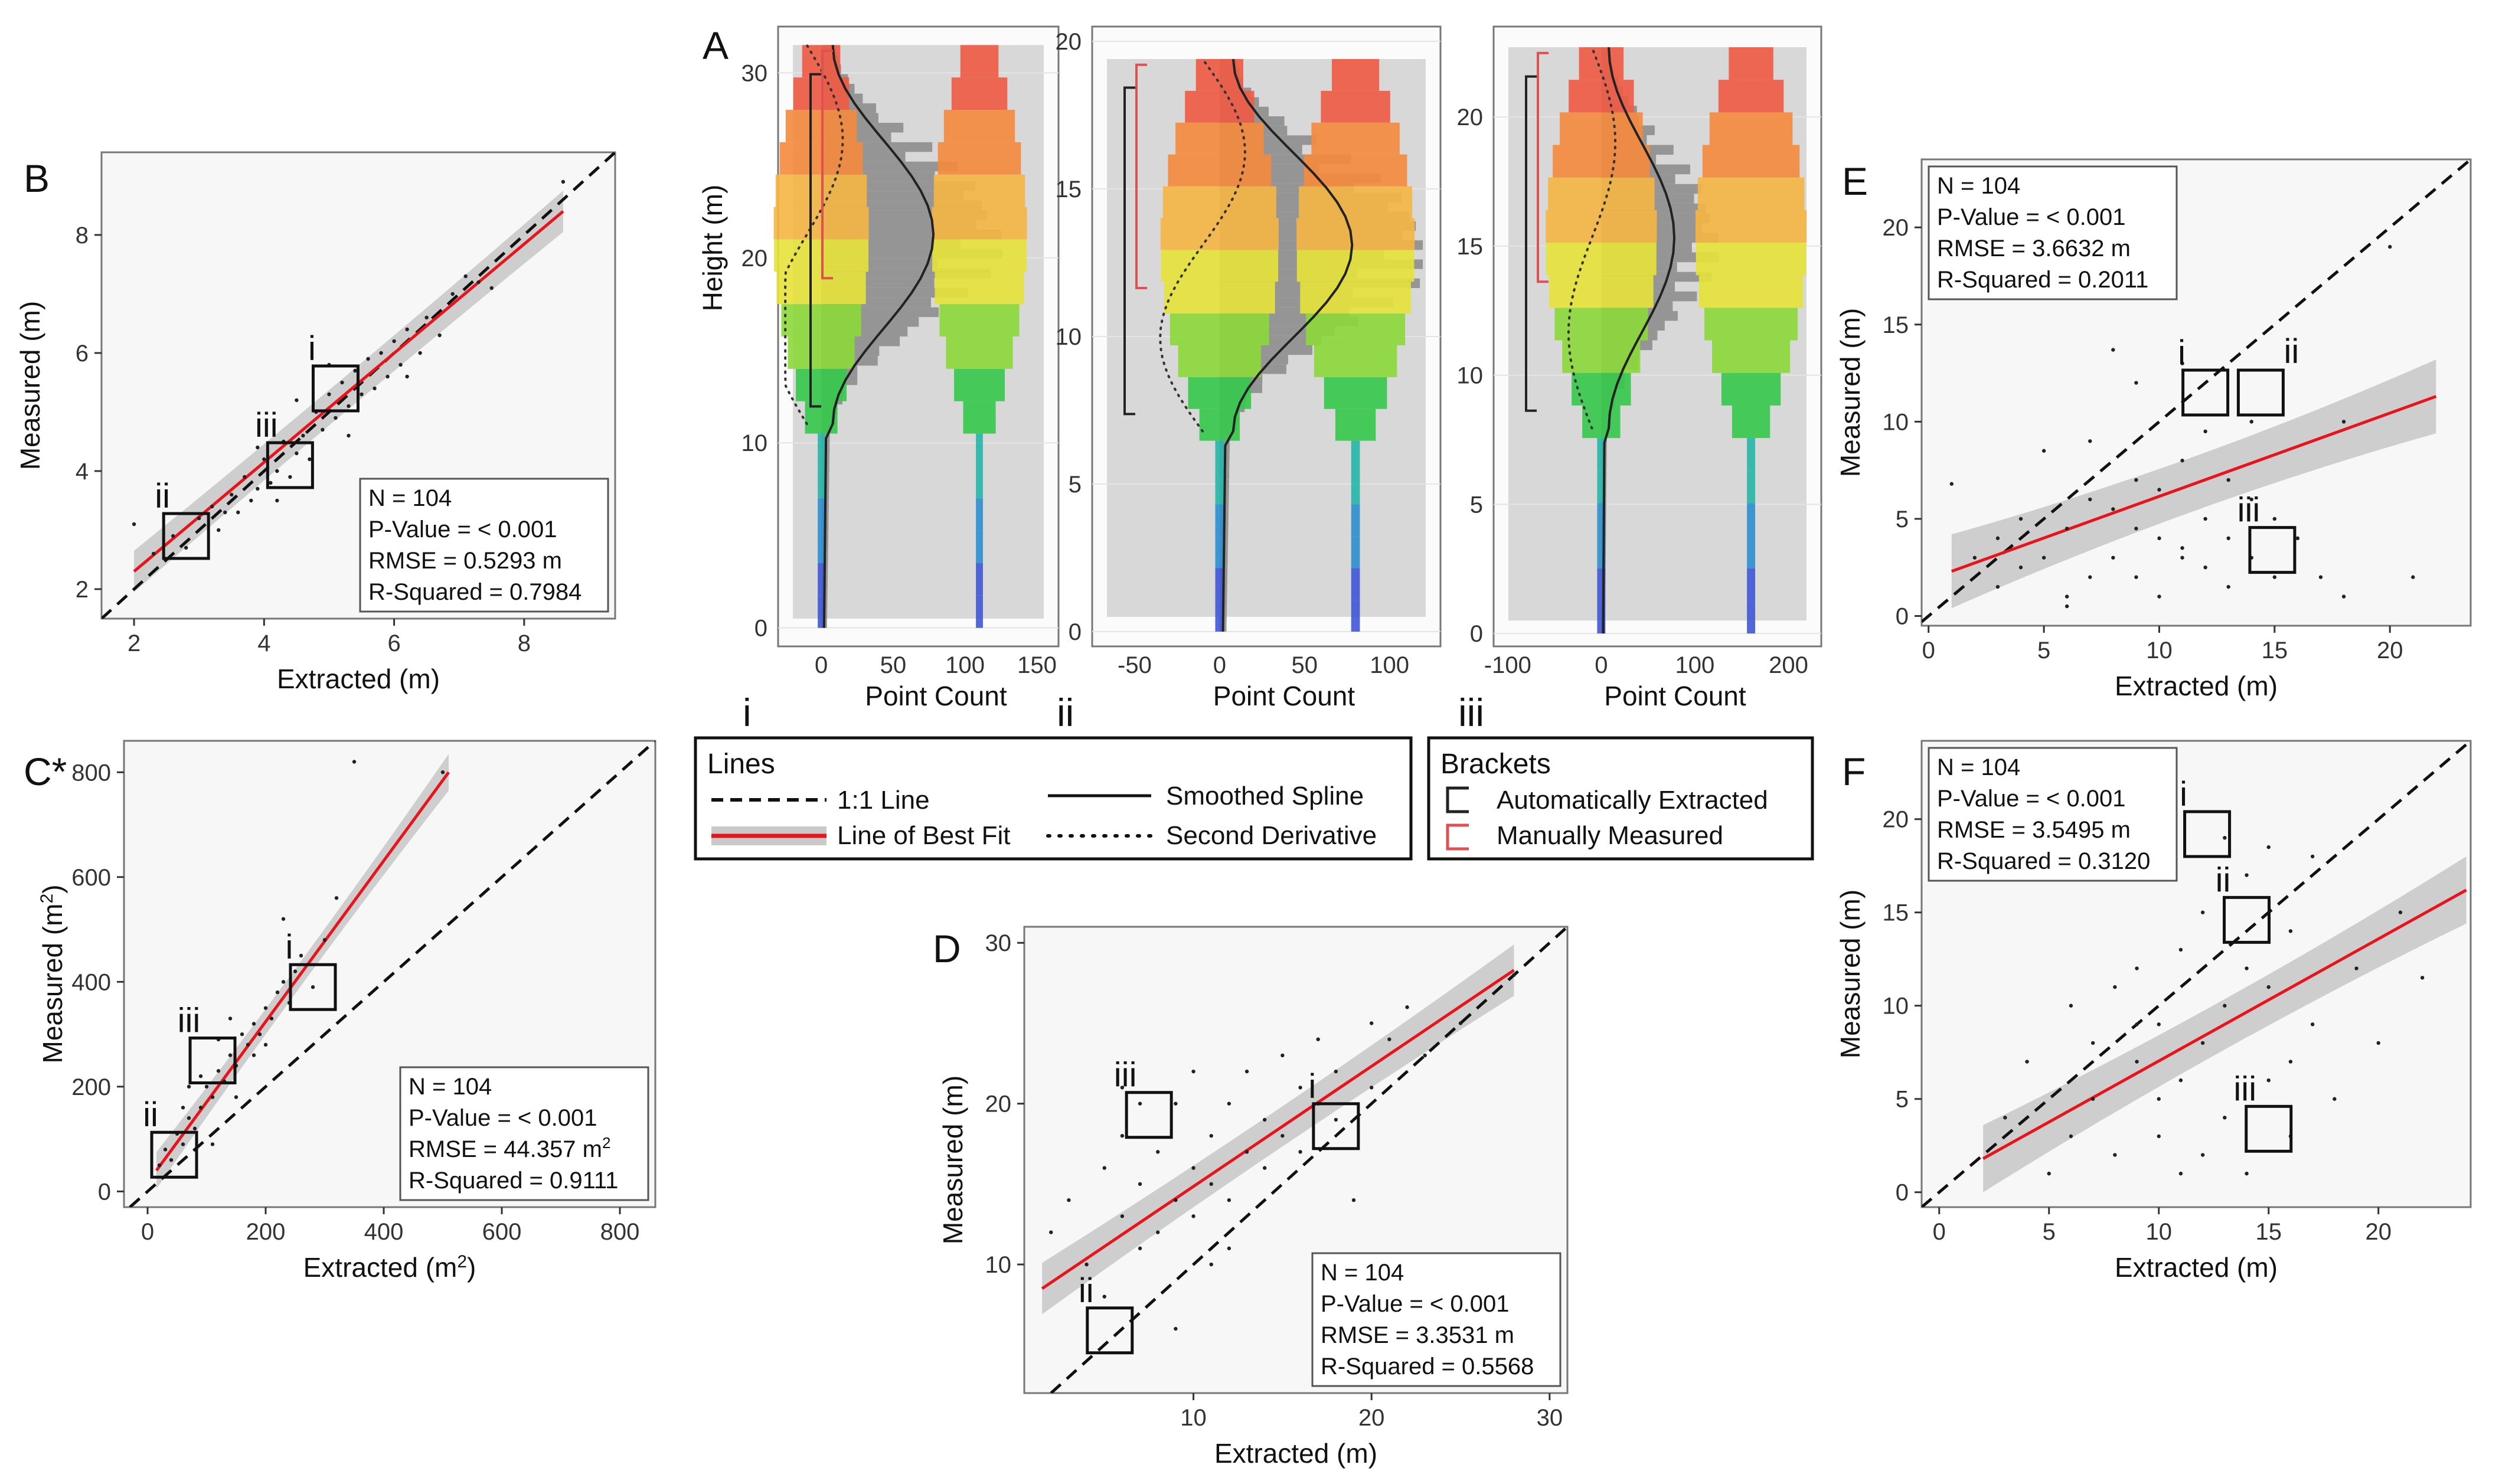 Image resolution: width=2499 pixels, height=1484 pixels. Describe the element at coordinates (1896, 228) in the screenshot. I see `y-tick-label: 20` at that location.